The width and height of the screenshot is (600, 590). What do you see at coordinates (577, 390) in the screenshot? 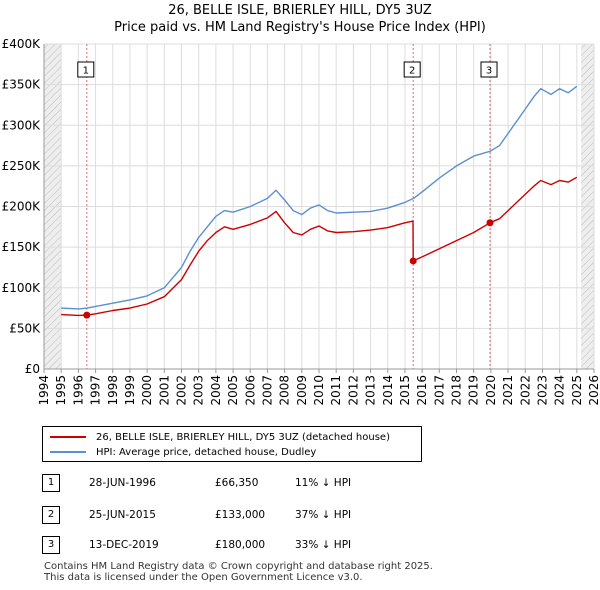
I see `x-tick-label: 2025` at bounding box center [577, 390].